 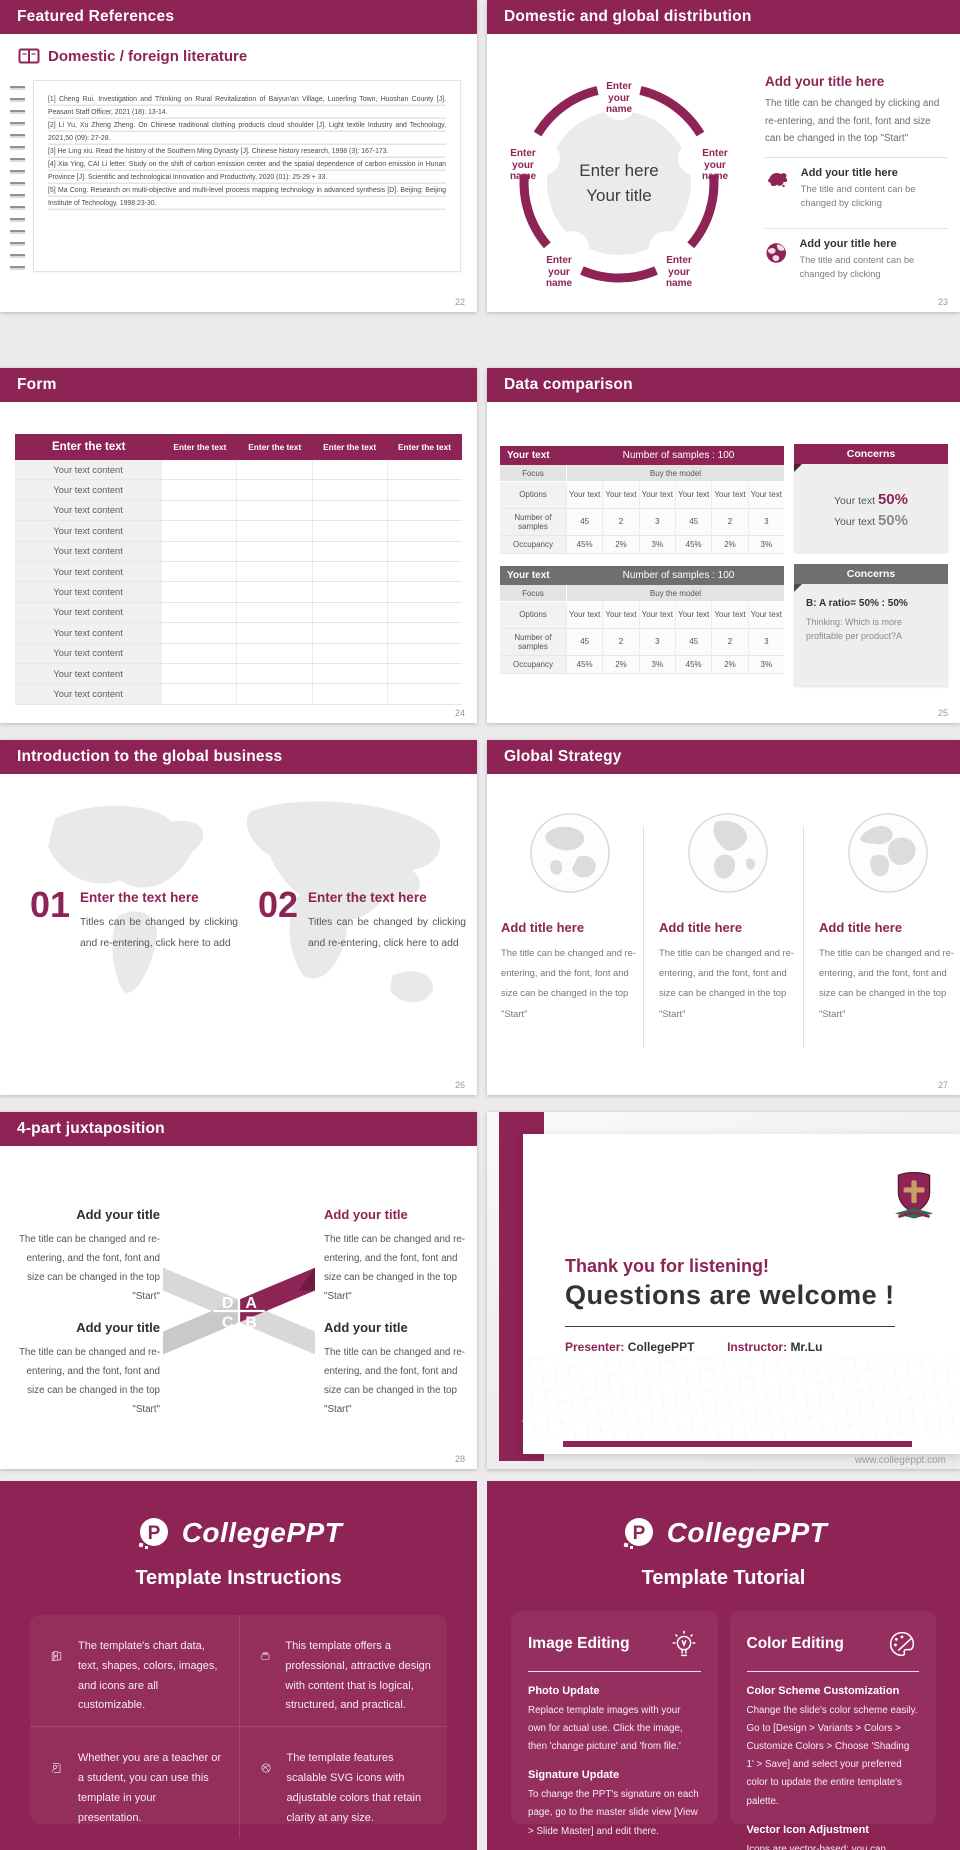 What do you see at coordinates (574, 1775) in the screenshot?
I see `tutorial-subheading: Signature Update` at bounding box center [574, 1775].